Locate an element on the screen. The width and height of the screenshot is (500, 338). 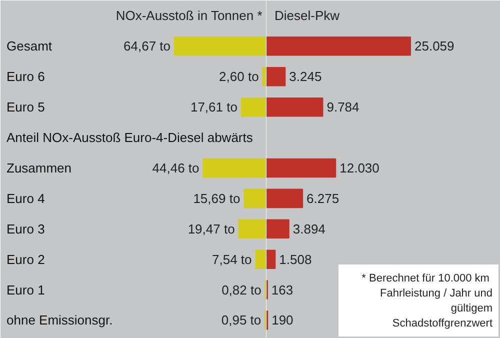
data-label: 163 is located at coordinates (282, 290).